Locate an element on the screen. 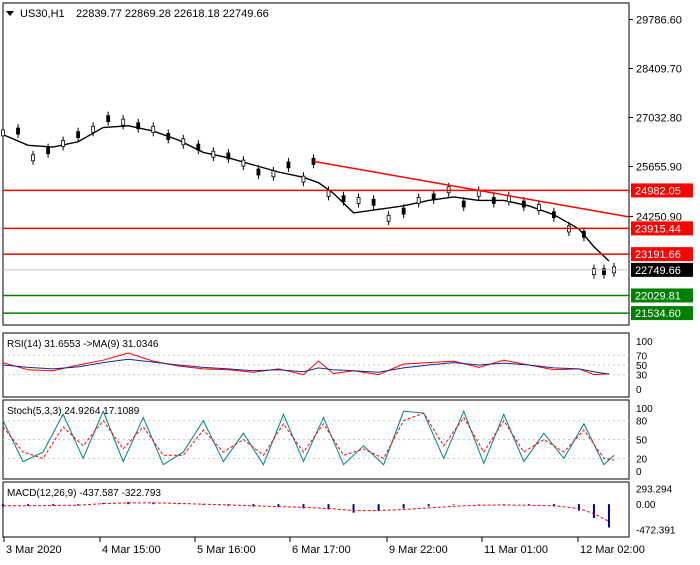  x-tick-label: 12 Mar 02:00 is located at coordinates (612, 550).